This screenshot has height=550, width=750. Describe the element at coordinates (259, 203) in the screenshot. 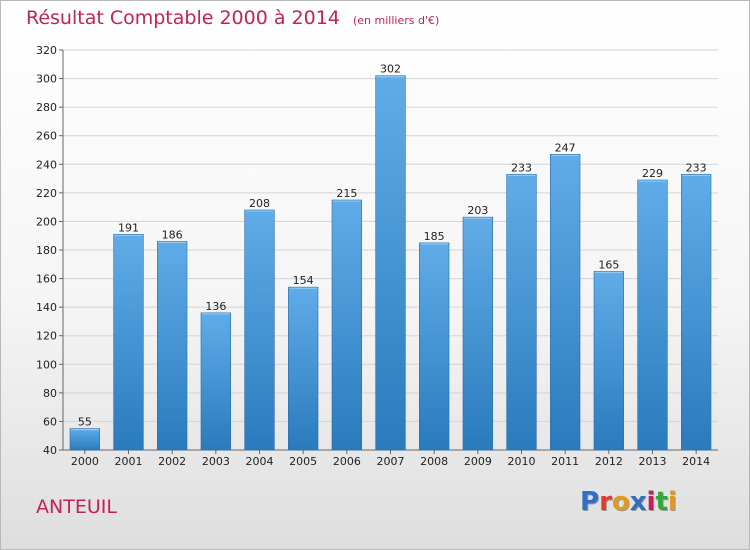

I see `value-label-2004: 208` at that location.